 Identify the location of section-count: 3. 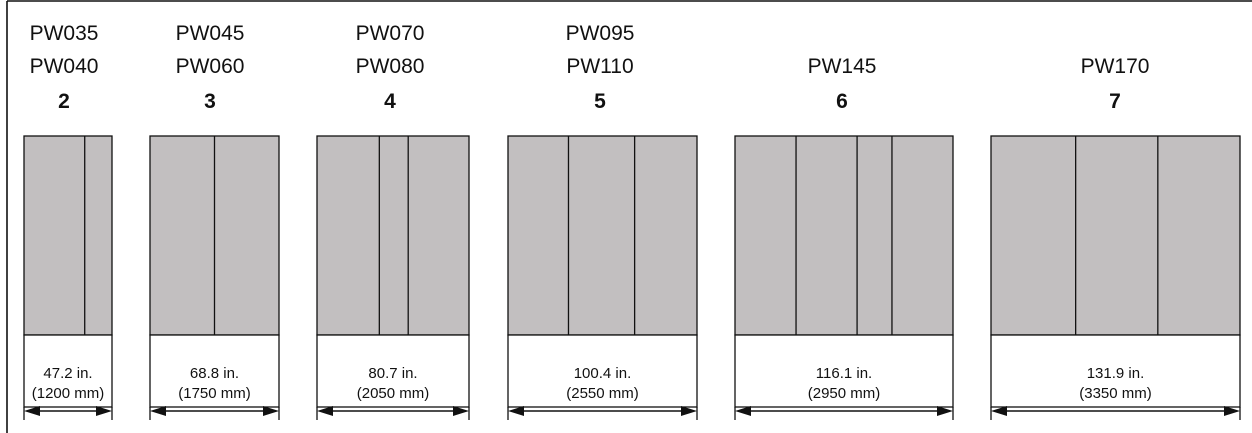
(210, 101).